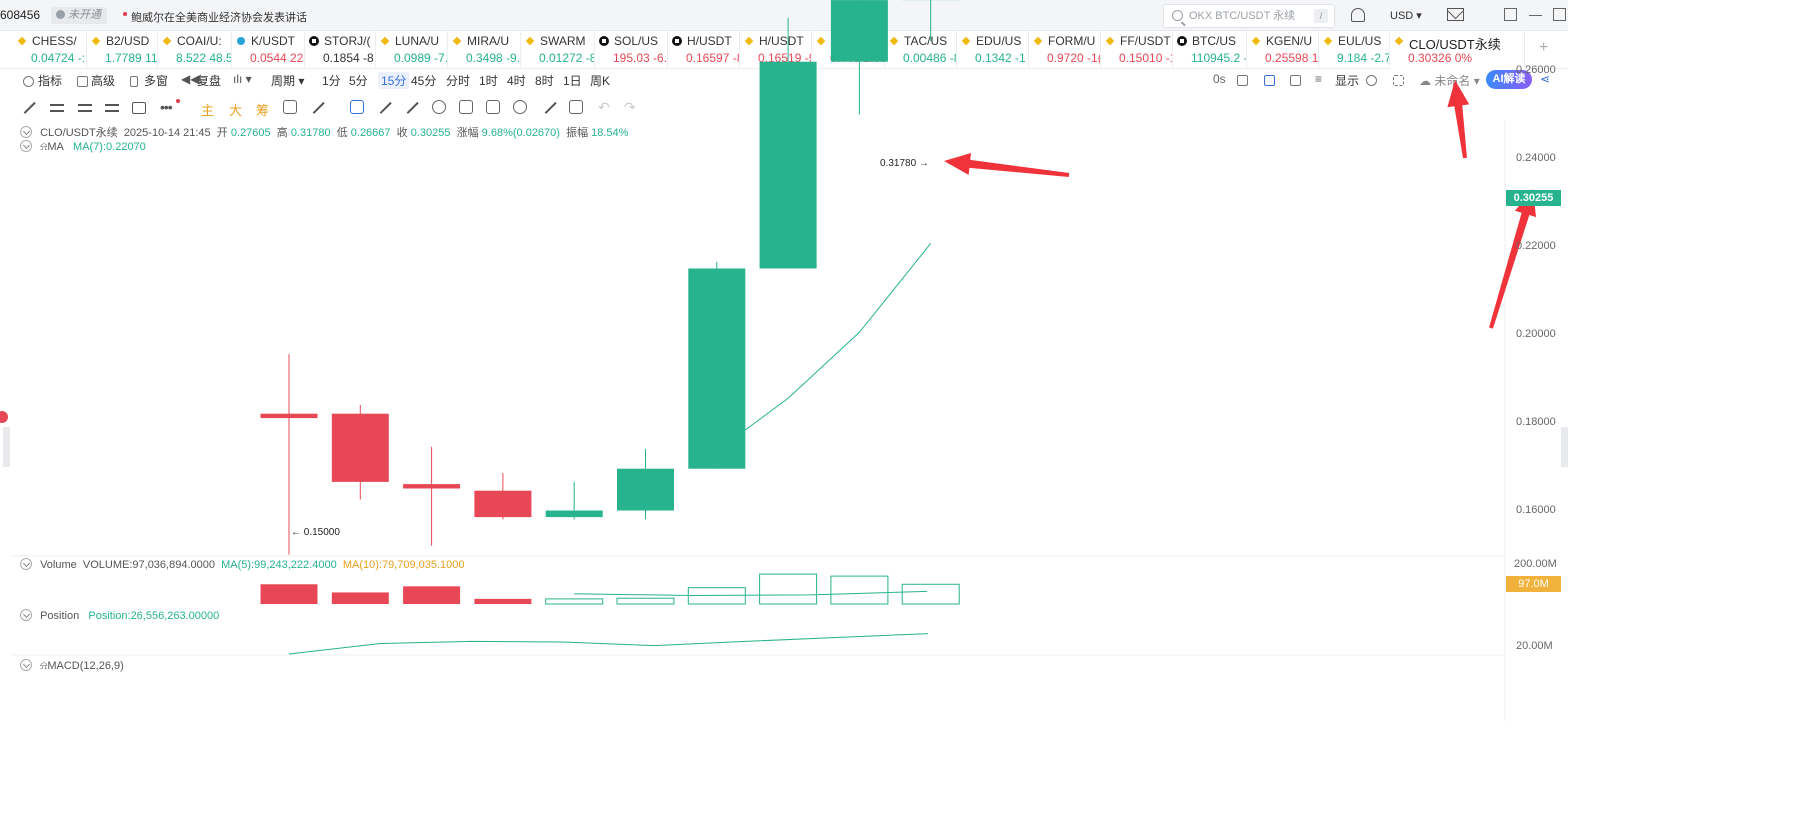 The image size is (1820, 837). Describe the element at coordinates (636, 41) in the screenshot. I see `ticker-symbol: SOL/US` at that location.